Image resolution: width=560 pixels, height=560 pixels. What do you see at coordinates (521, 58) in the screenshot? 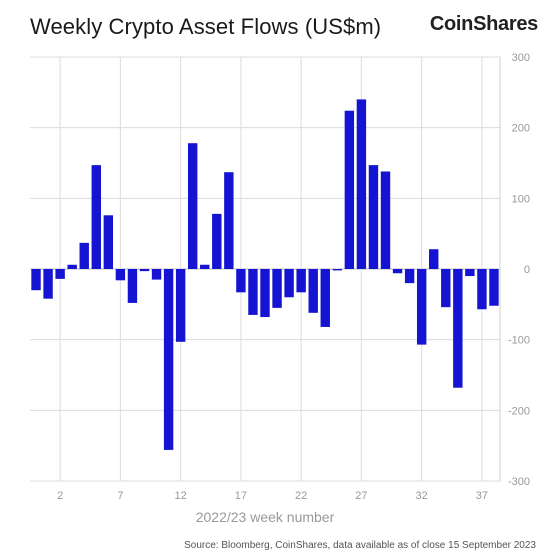
I see `y-tick-label: 300` at bounding box center [521, 58].